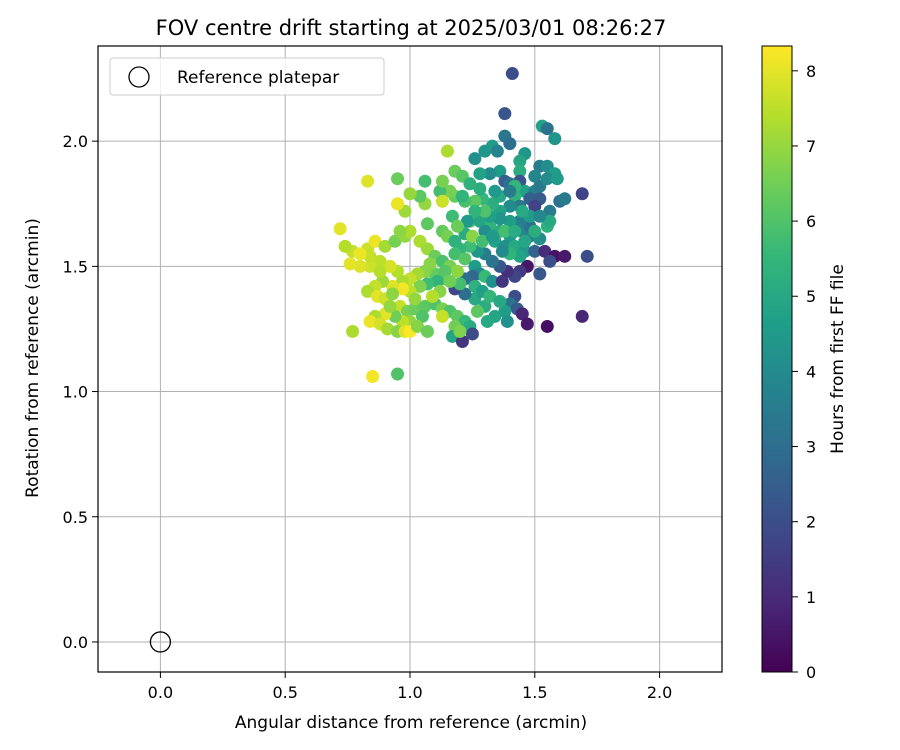  I want to click on colorbar-tick-label: 5, so click(811, 296).